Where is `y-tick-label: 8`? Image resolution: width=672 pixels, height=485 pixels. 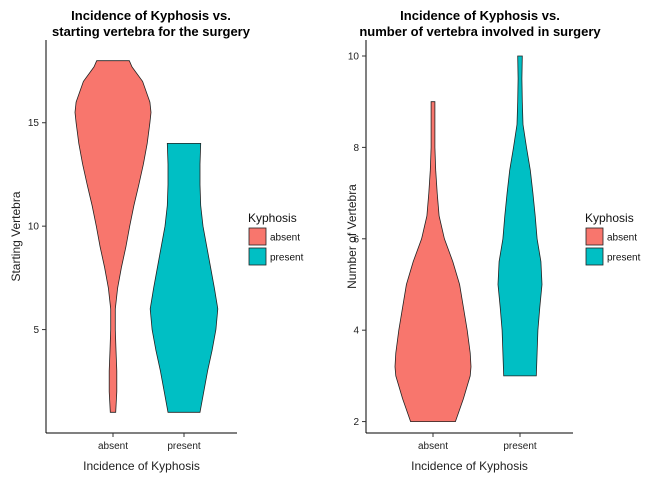 y-tick-label: 8 is located at coordinates (356, 148).